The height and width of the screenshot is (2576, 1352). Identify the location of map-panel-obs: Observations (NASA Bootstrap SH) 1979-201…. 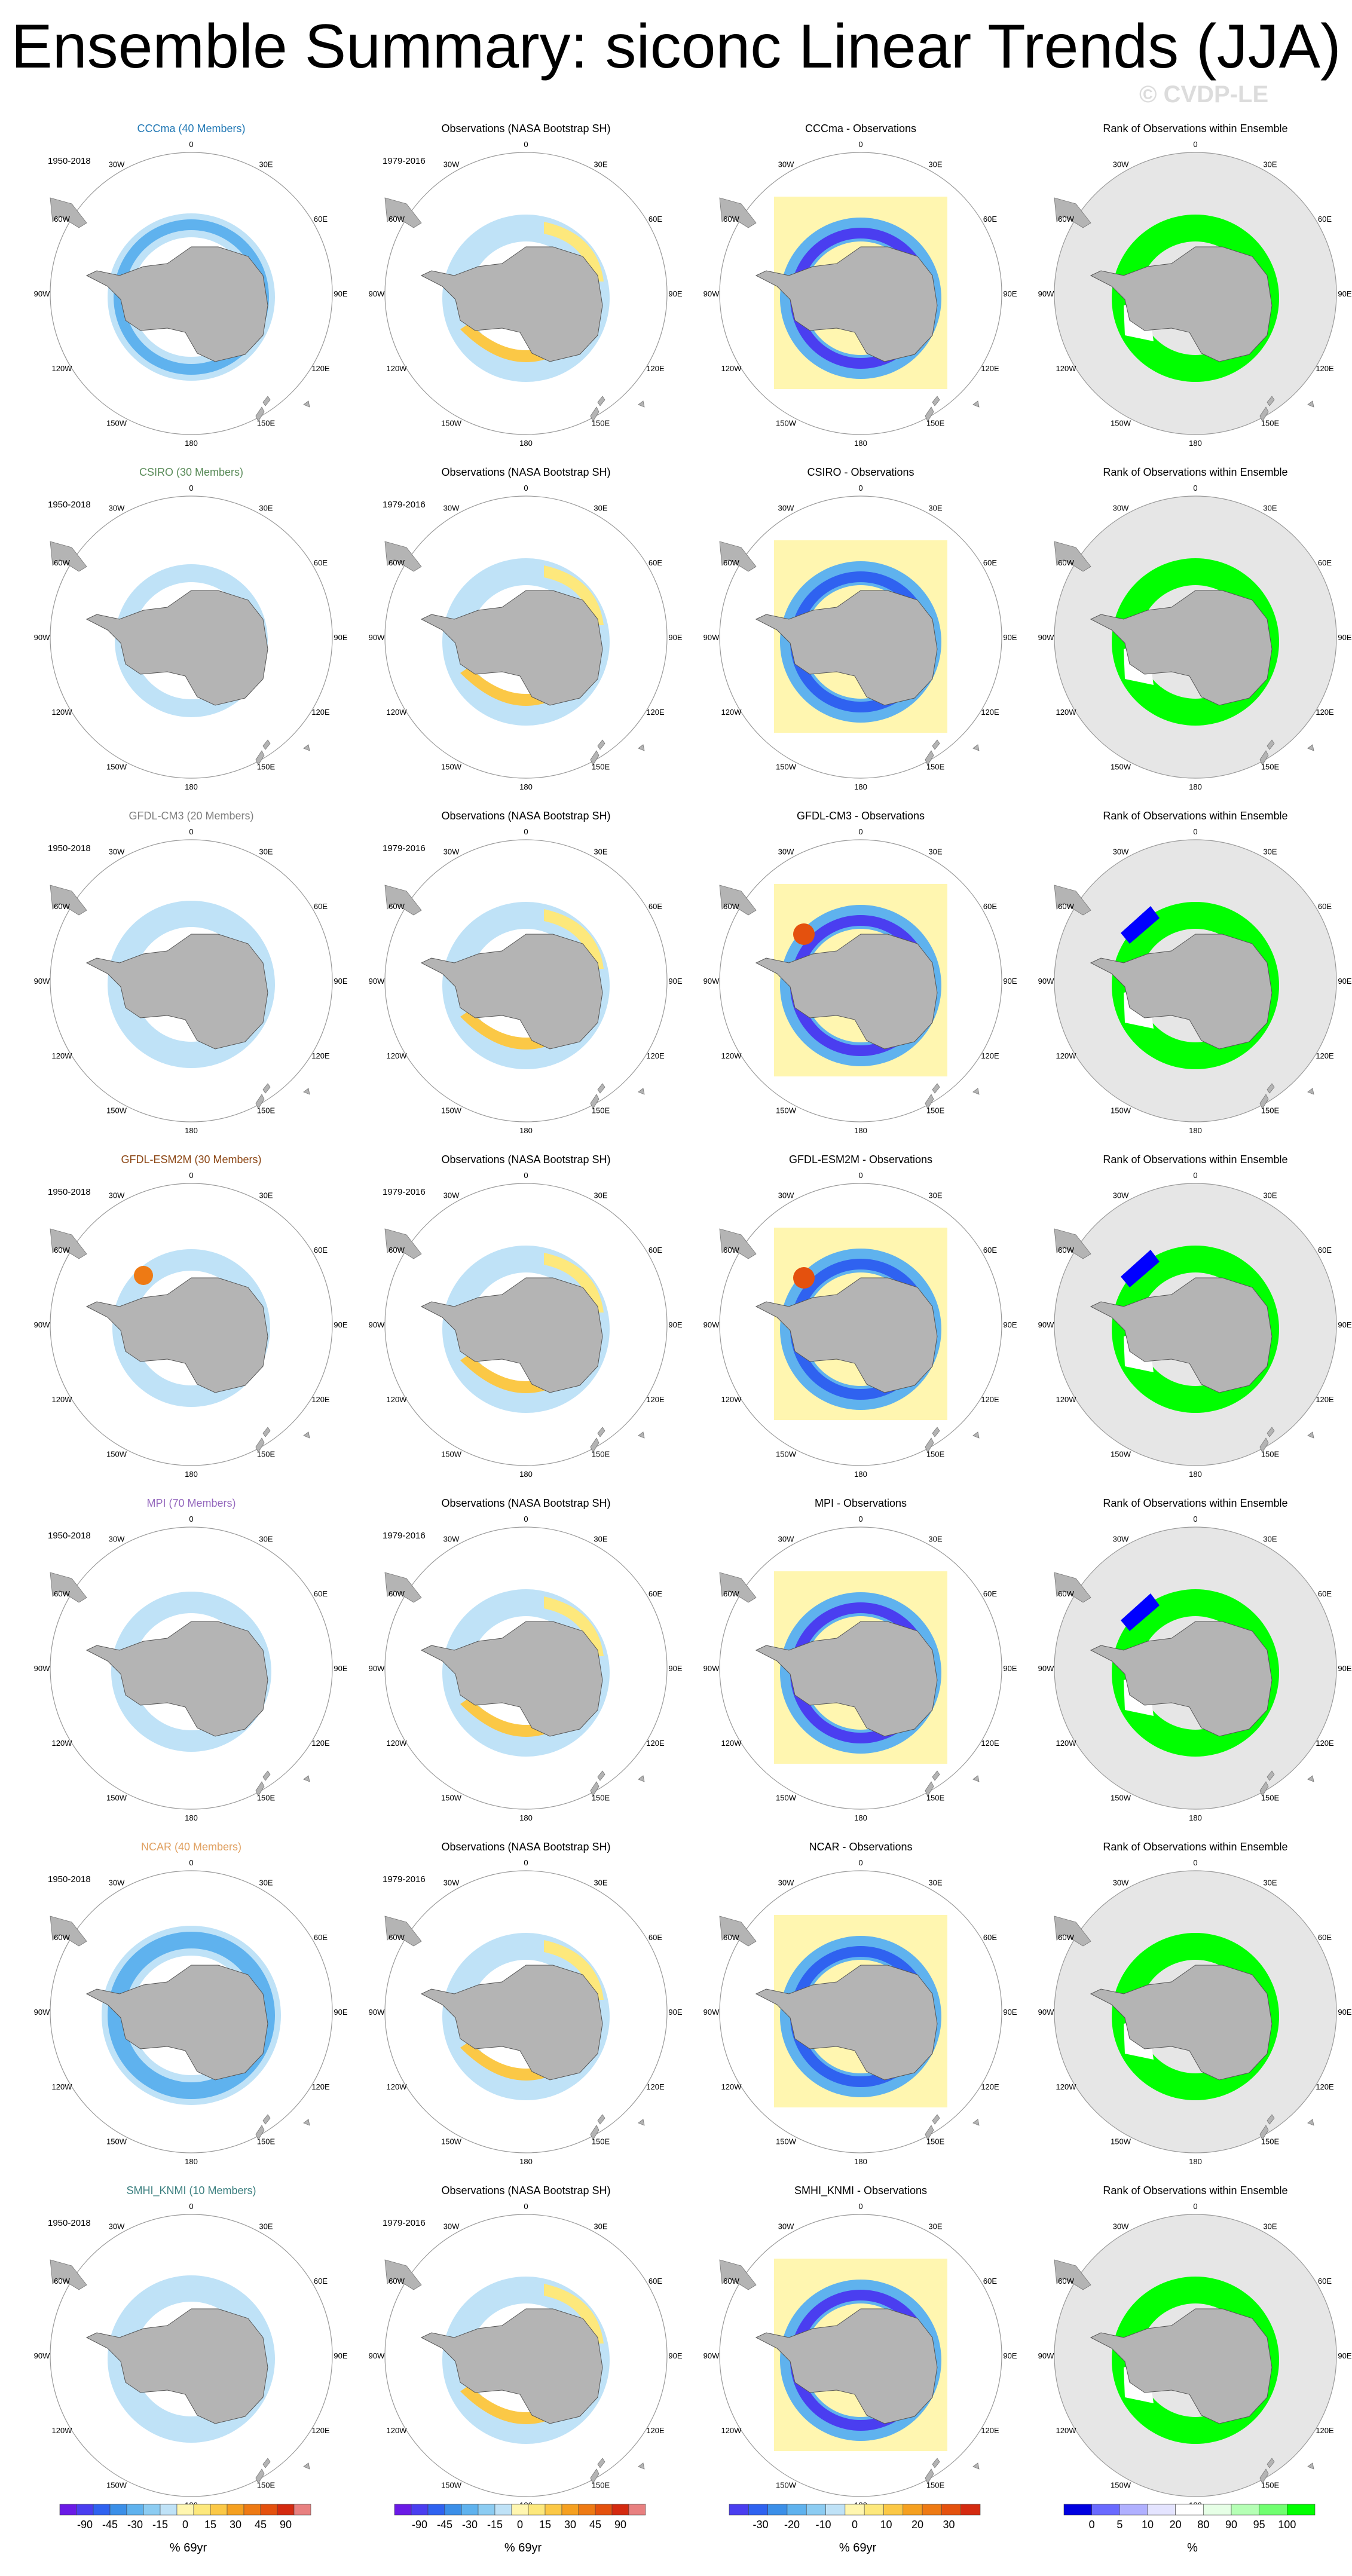
(526, 977).